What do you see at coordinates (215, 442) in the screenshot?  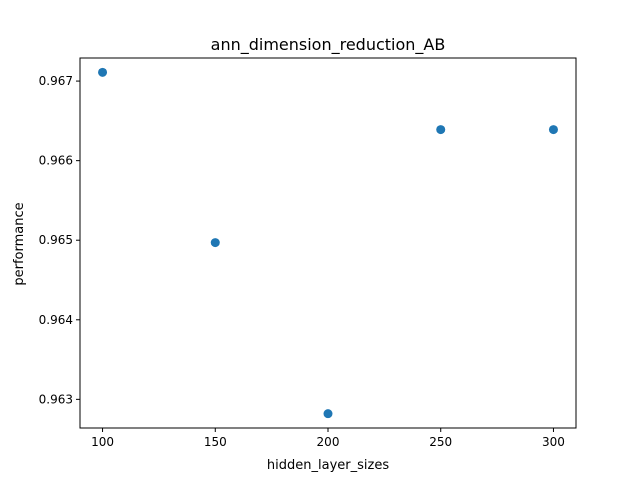 I see `x-tick-label: 150` at bounding box center [215, 442].